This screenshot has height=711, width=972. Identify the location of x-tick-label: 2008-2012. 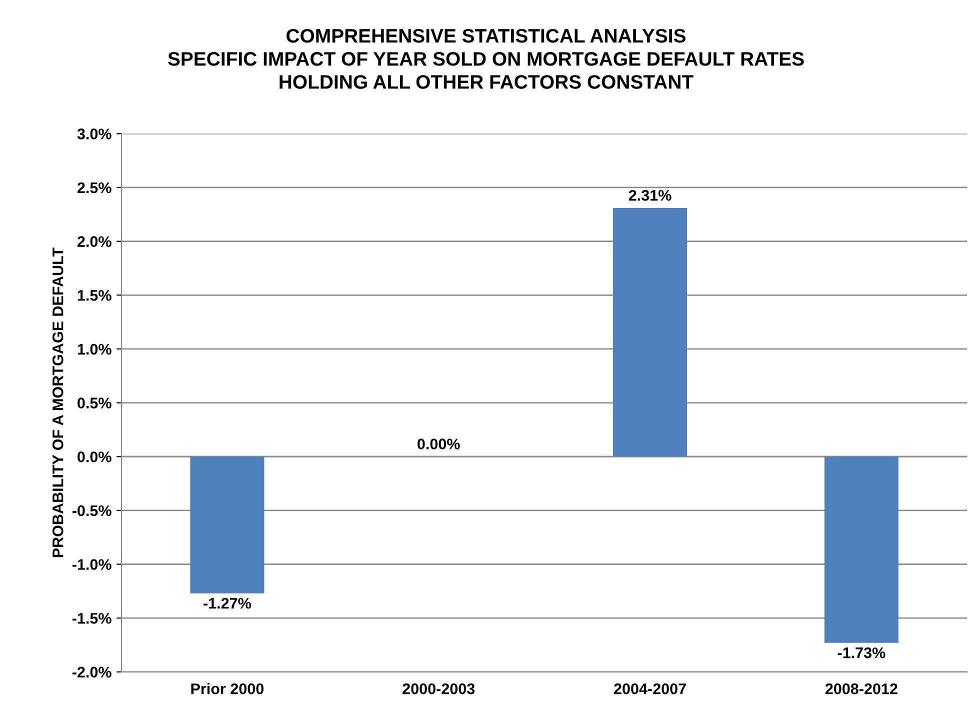
(861, 688).